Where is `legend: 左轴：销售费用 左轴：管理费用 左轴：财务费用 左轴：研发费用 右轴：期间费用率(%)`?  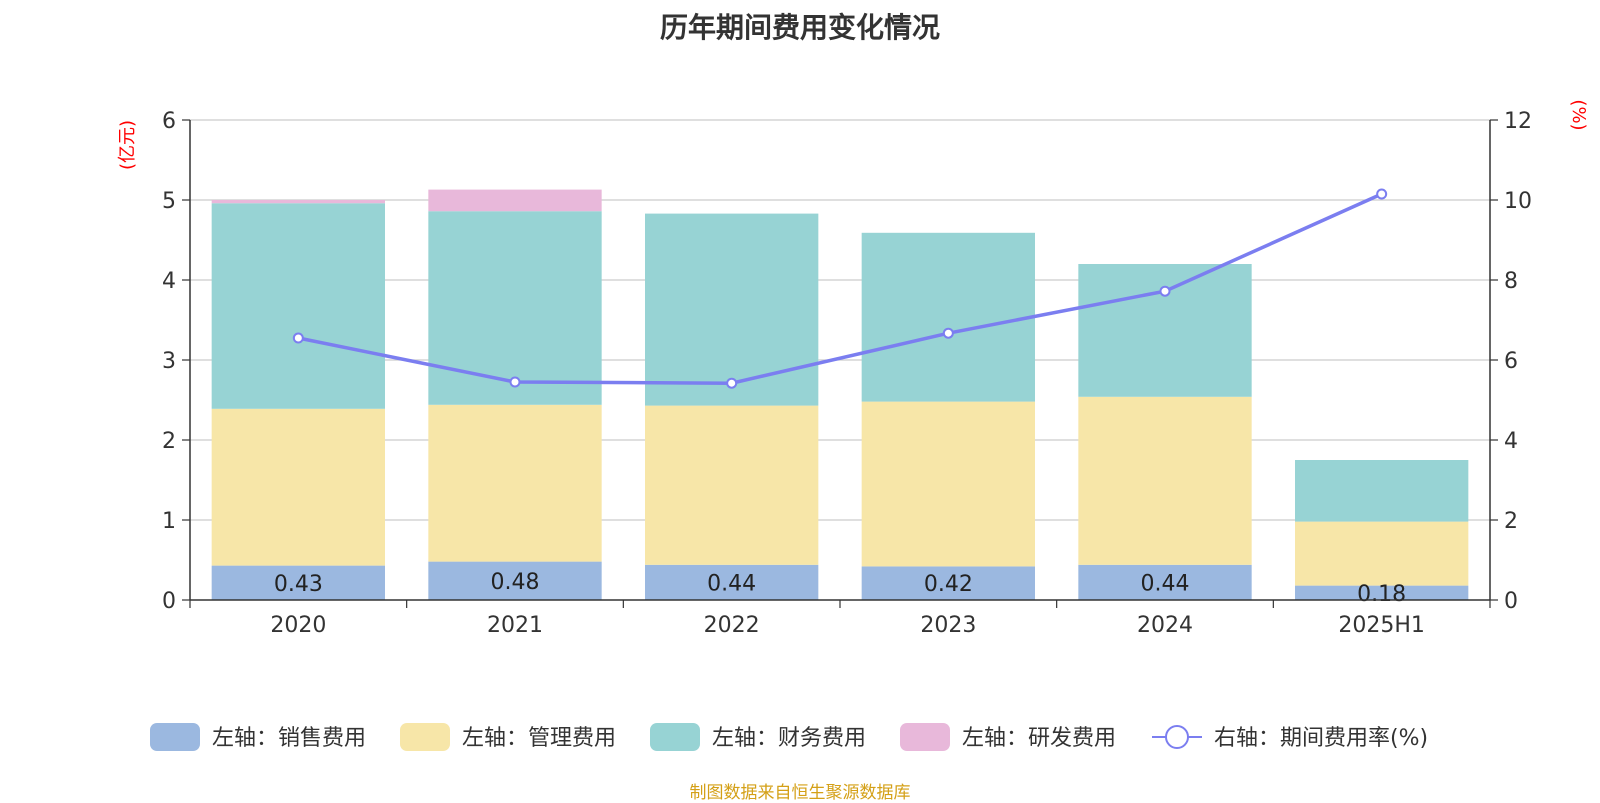 legend: 左轴：销售费用 左轴：管理费用 左轴：财务费用 左轴：研发费用 右轴：期间费用率(%) is located at coordinates (789, 737).